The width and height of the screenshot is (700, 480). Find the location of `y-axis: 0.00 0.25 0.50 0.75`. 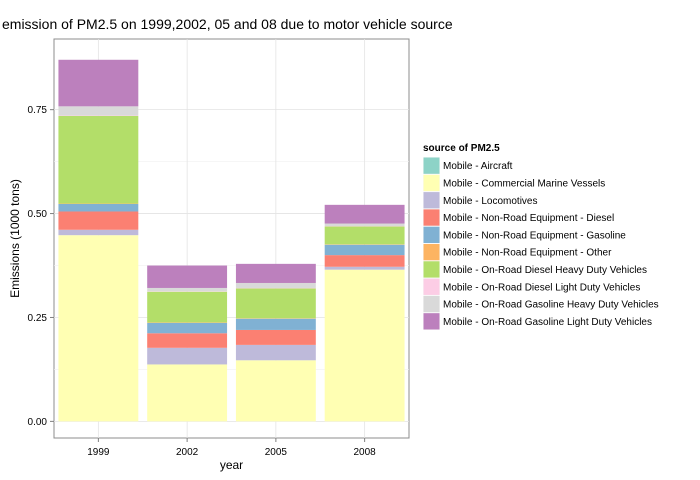

y-axis: 0.00 0.25 0.50 0.75 is located at coordinates (41, 266).